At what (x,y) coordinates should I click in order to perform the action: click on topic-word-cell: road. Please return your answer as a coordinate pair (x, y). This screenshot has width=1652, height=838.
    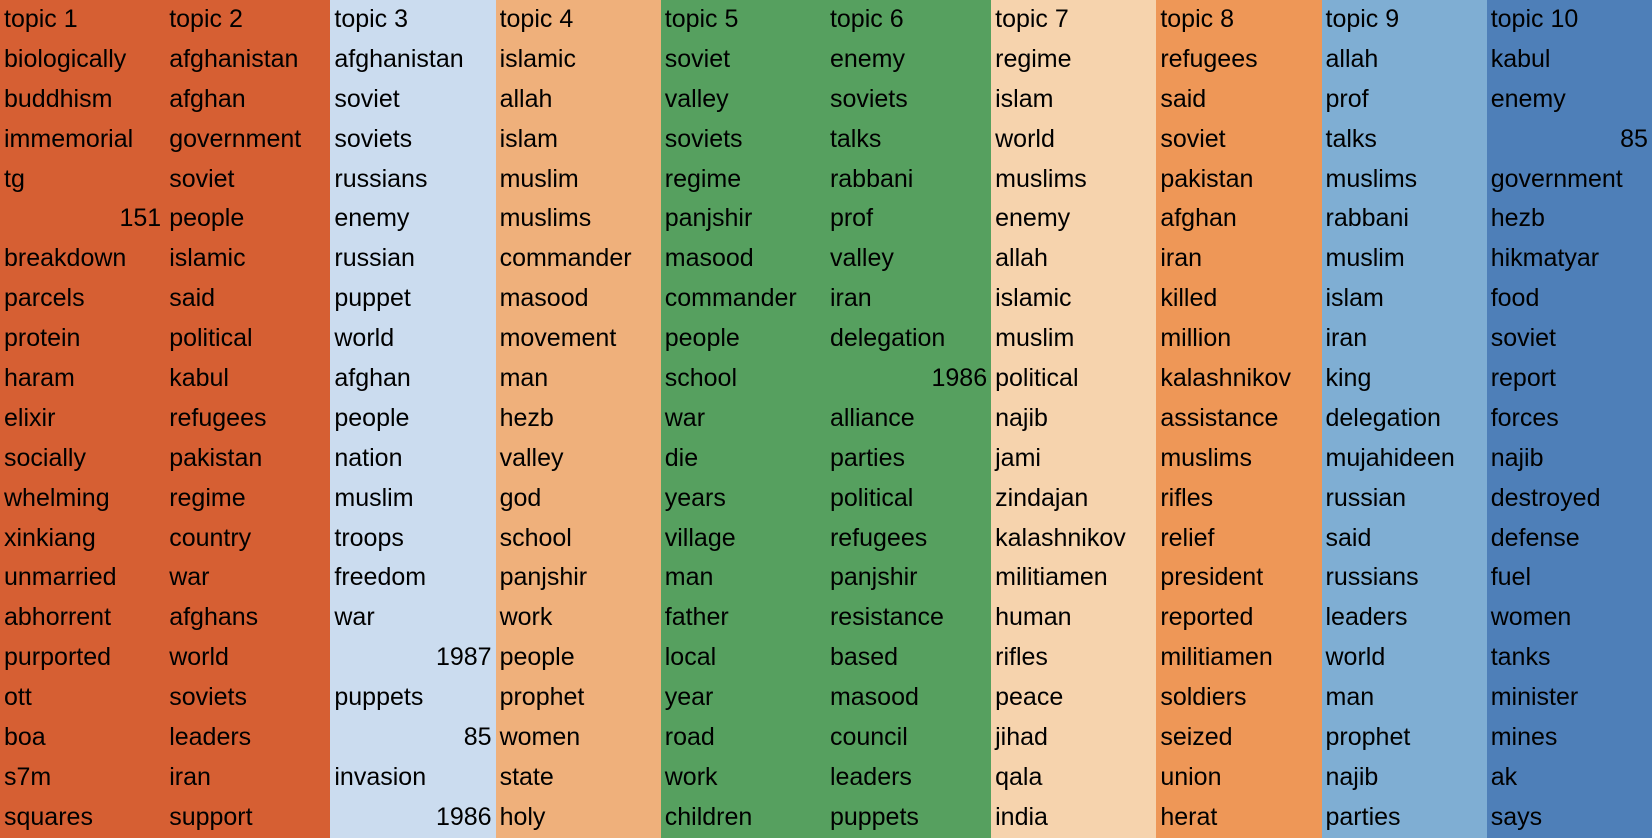
    Looking at the image, I should click on (689, 737).